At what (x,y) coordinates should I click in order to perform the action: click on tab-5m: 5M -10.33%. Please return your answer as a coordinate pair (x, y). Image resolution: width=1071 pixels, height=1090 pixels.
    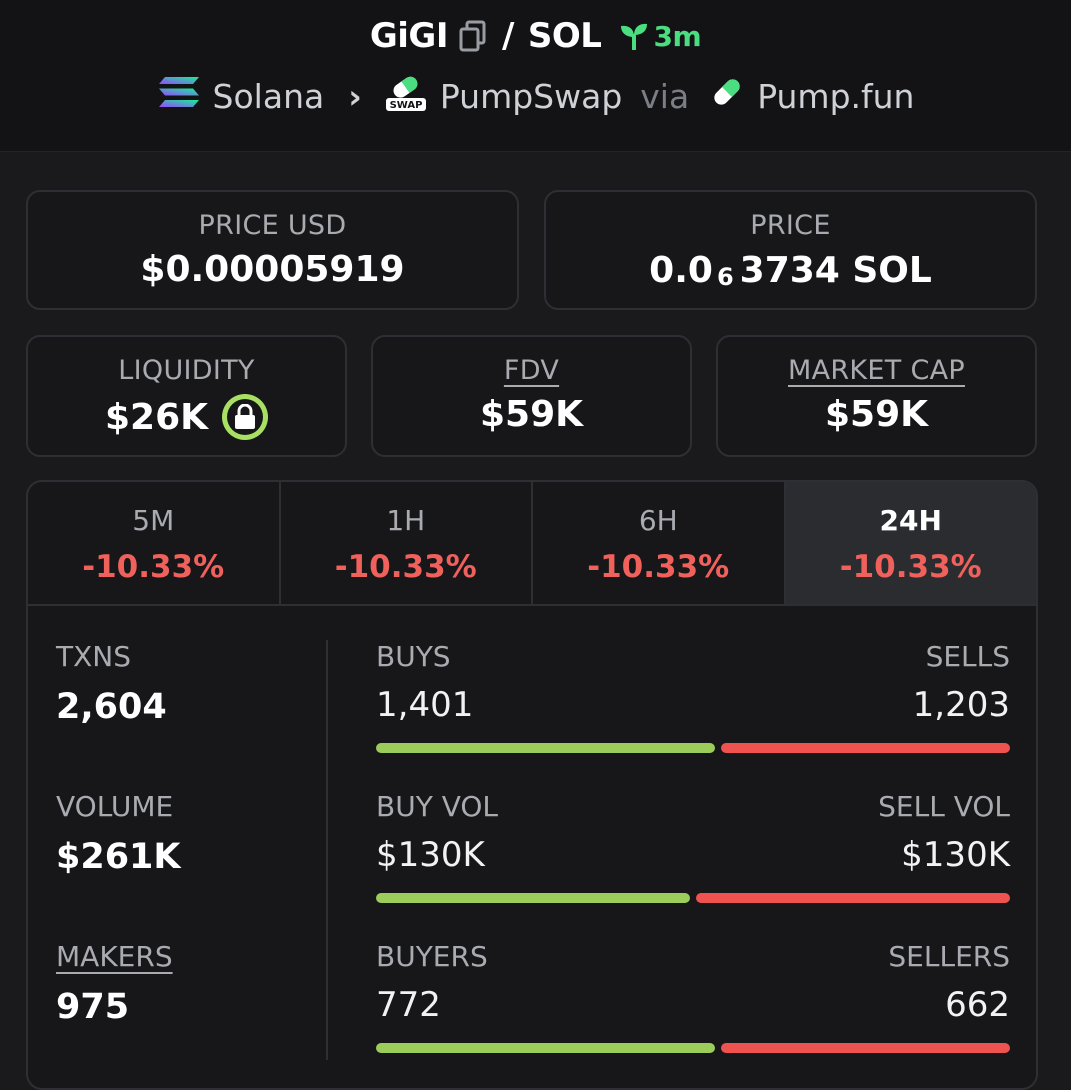
    Looking at the image, I should click on (154, 543).